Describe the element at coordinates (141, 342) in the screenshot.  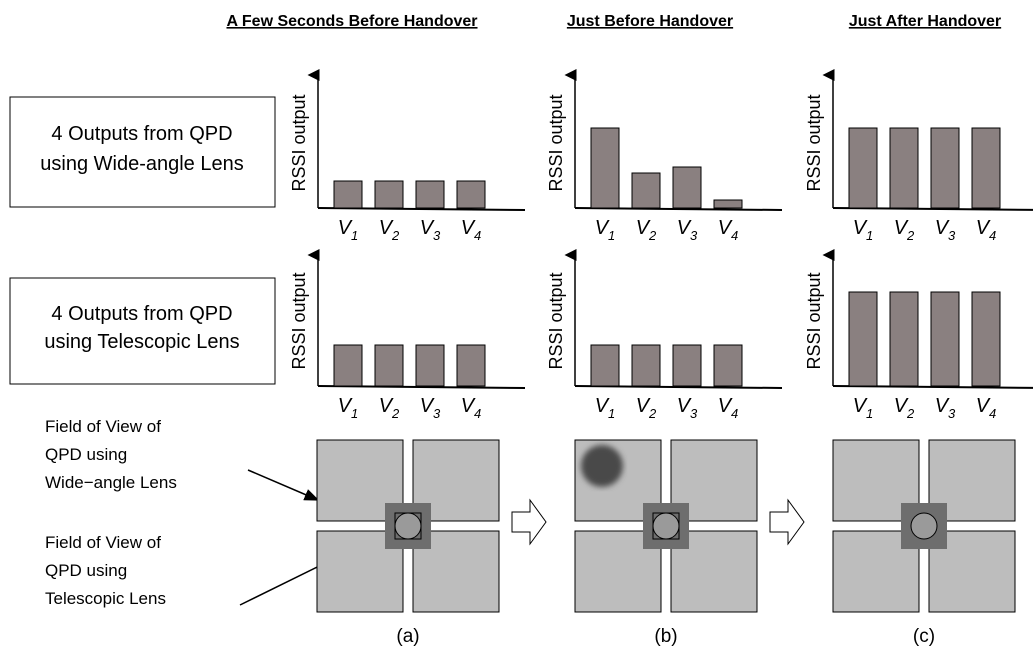
I see `row-label: using Telescopic Lens` at that location.